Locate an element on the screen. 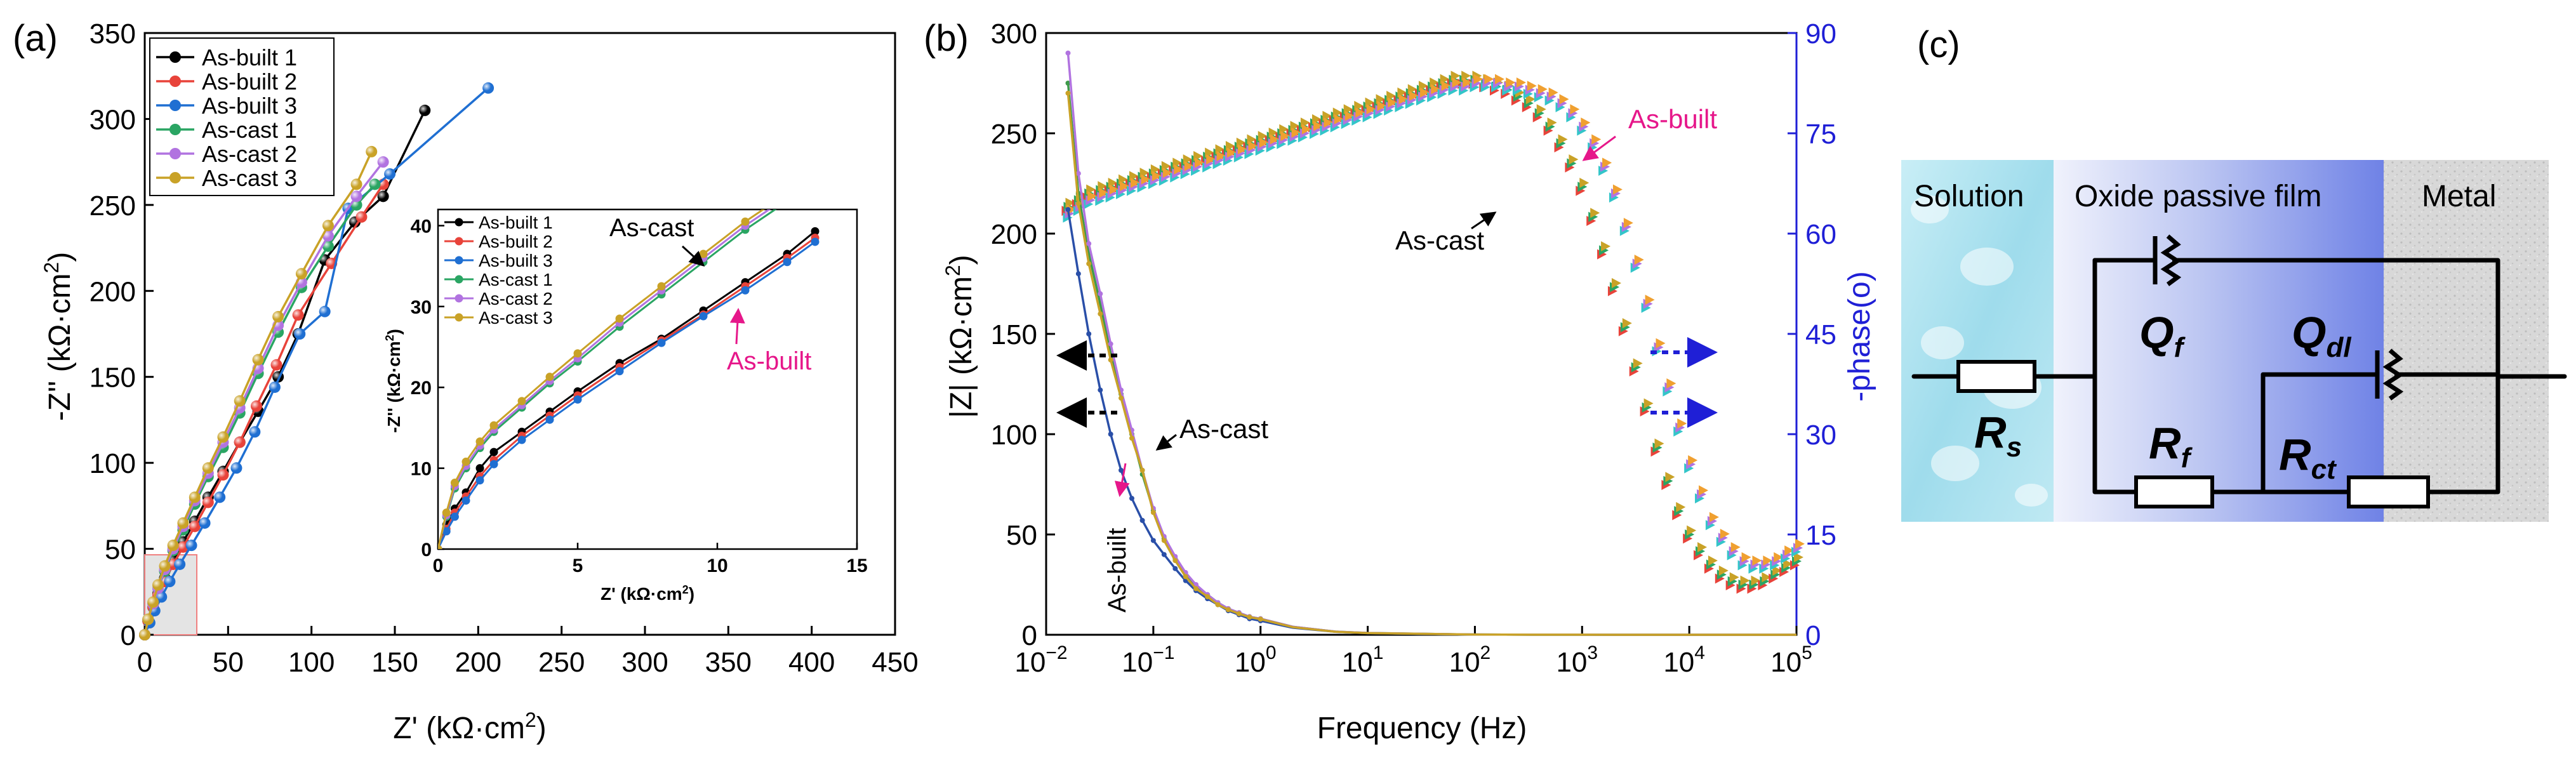 Image resolution: width=2576 pixels, height=763 pixels. panel-b-annotation-as-cast-phase: As-cast is located at coordinates (1439, 240).